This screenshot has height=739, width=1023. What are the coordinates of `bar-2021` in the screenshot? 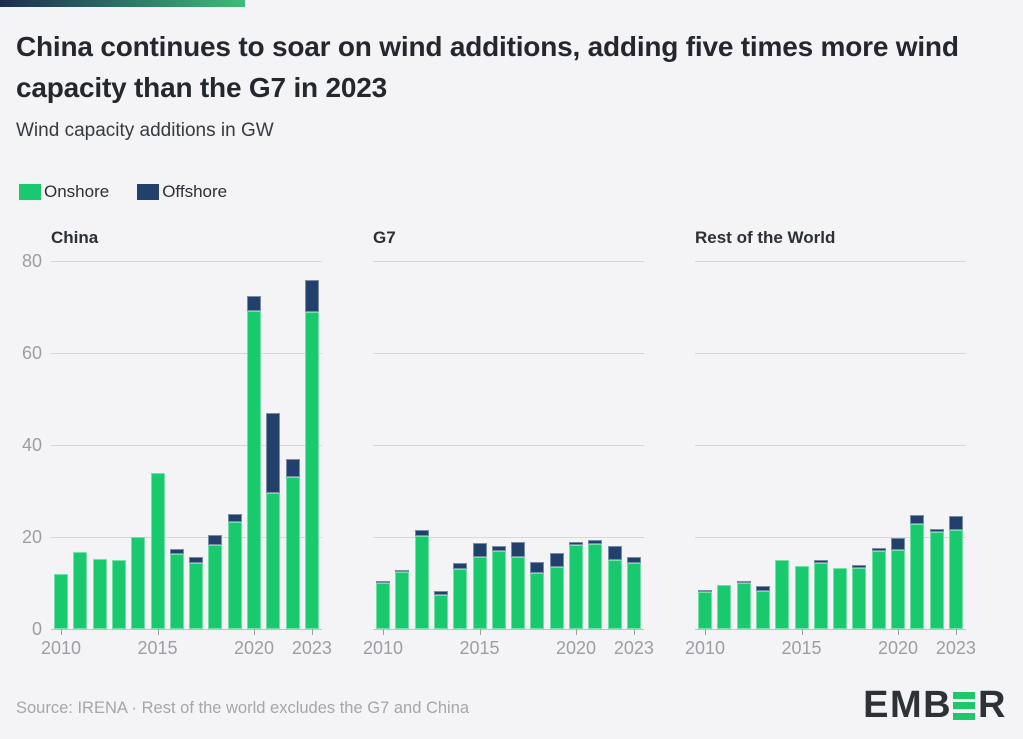 It's located at (273, 521).